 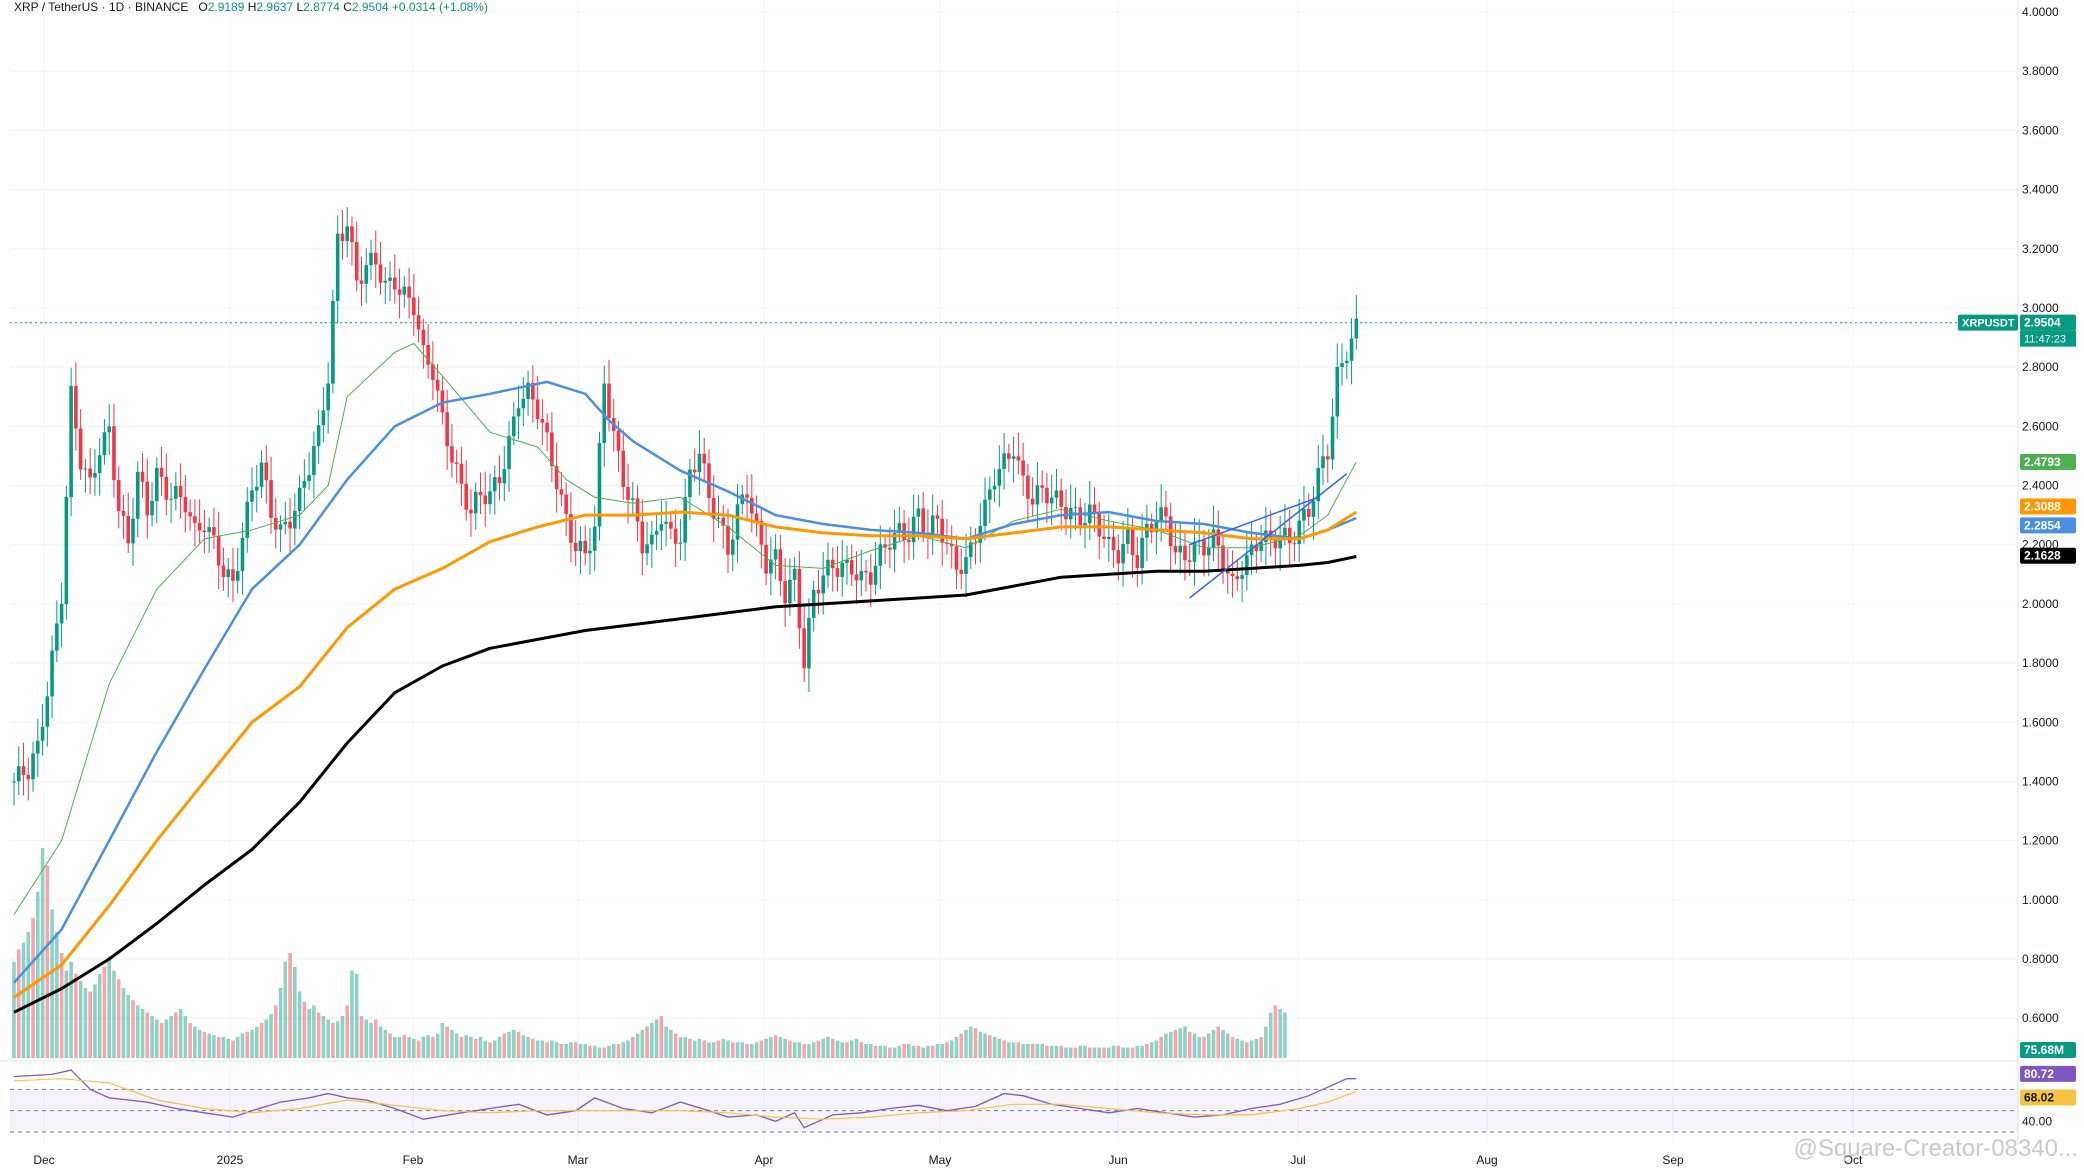 What do you see at coordinates (1673, 1160) in the screenshot?
I see `time-tick-label: Sep` at bounding box center [1673, 1160].